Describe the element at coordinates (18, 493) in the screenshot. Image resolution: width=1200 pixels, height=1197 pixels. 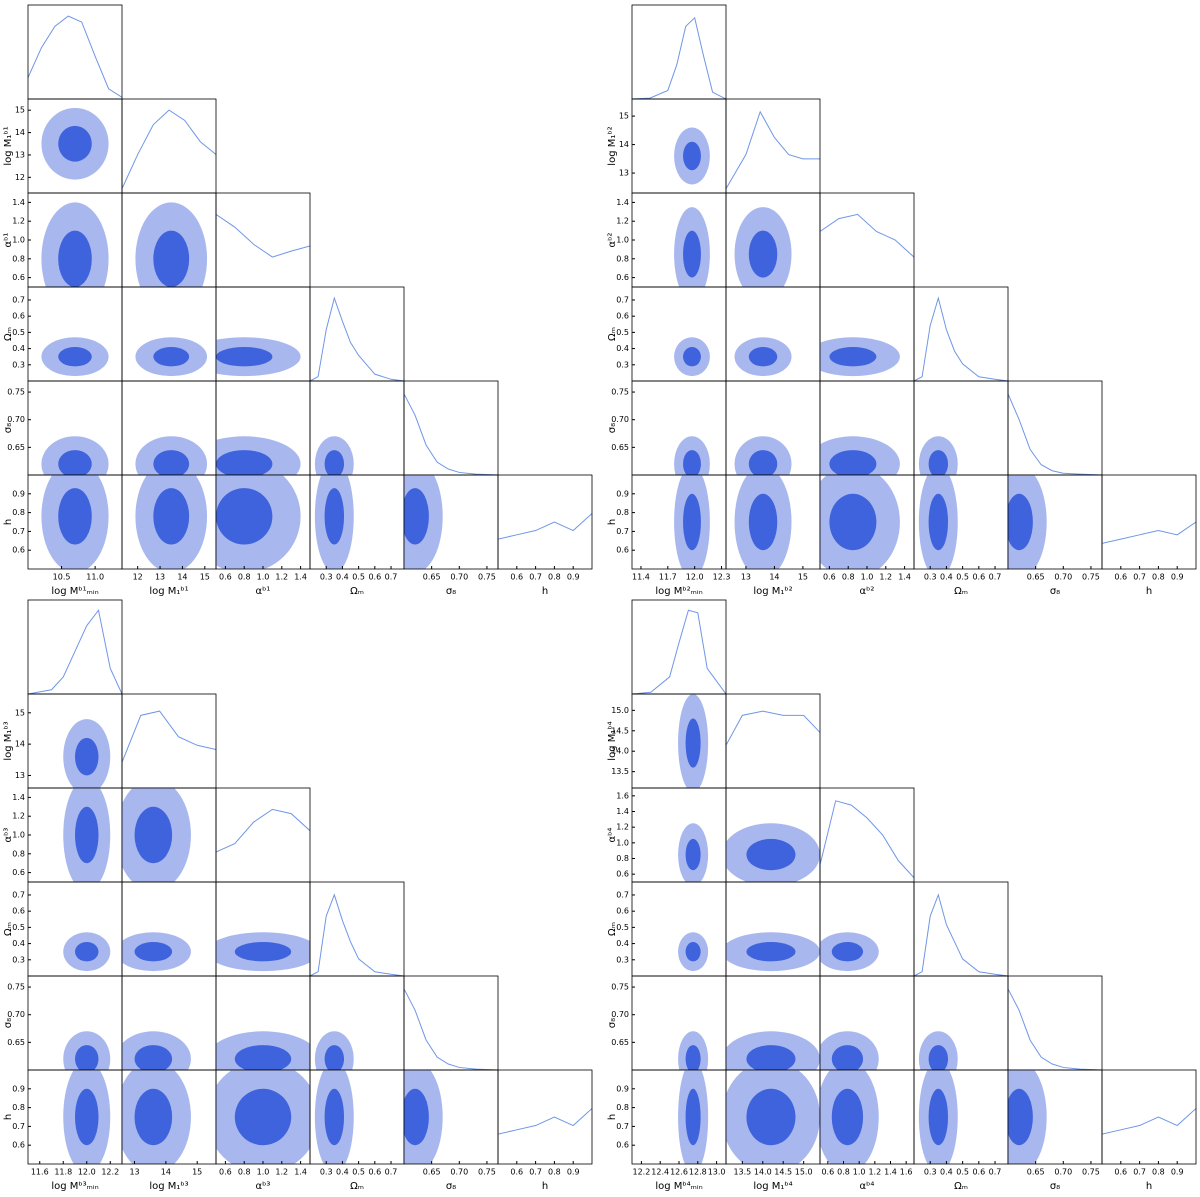
I see `y-tick-label: 0.9` at that location.